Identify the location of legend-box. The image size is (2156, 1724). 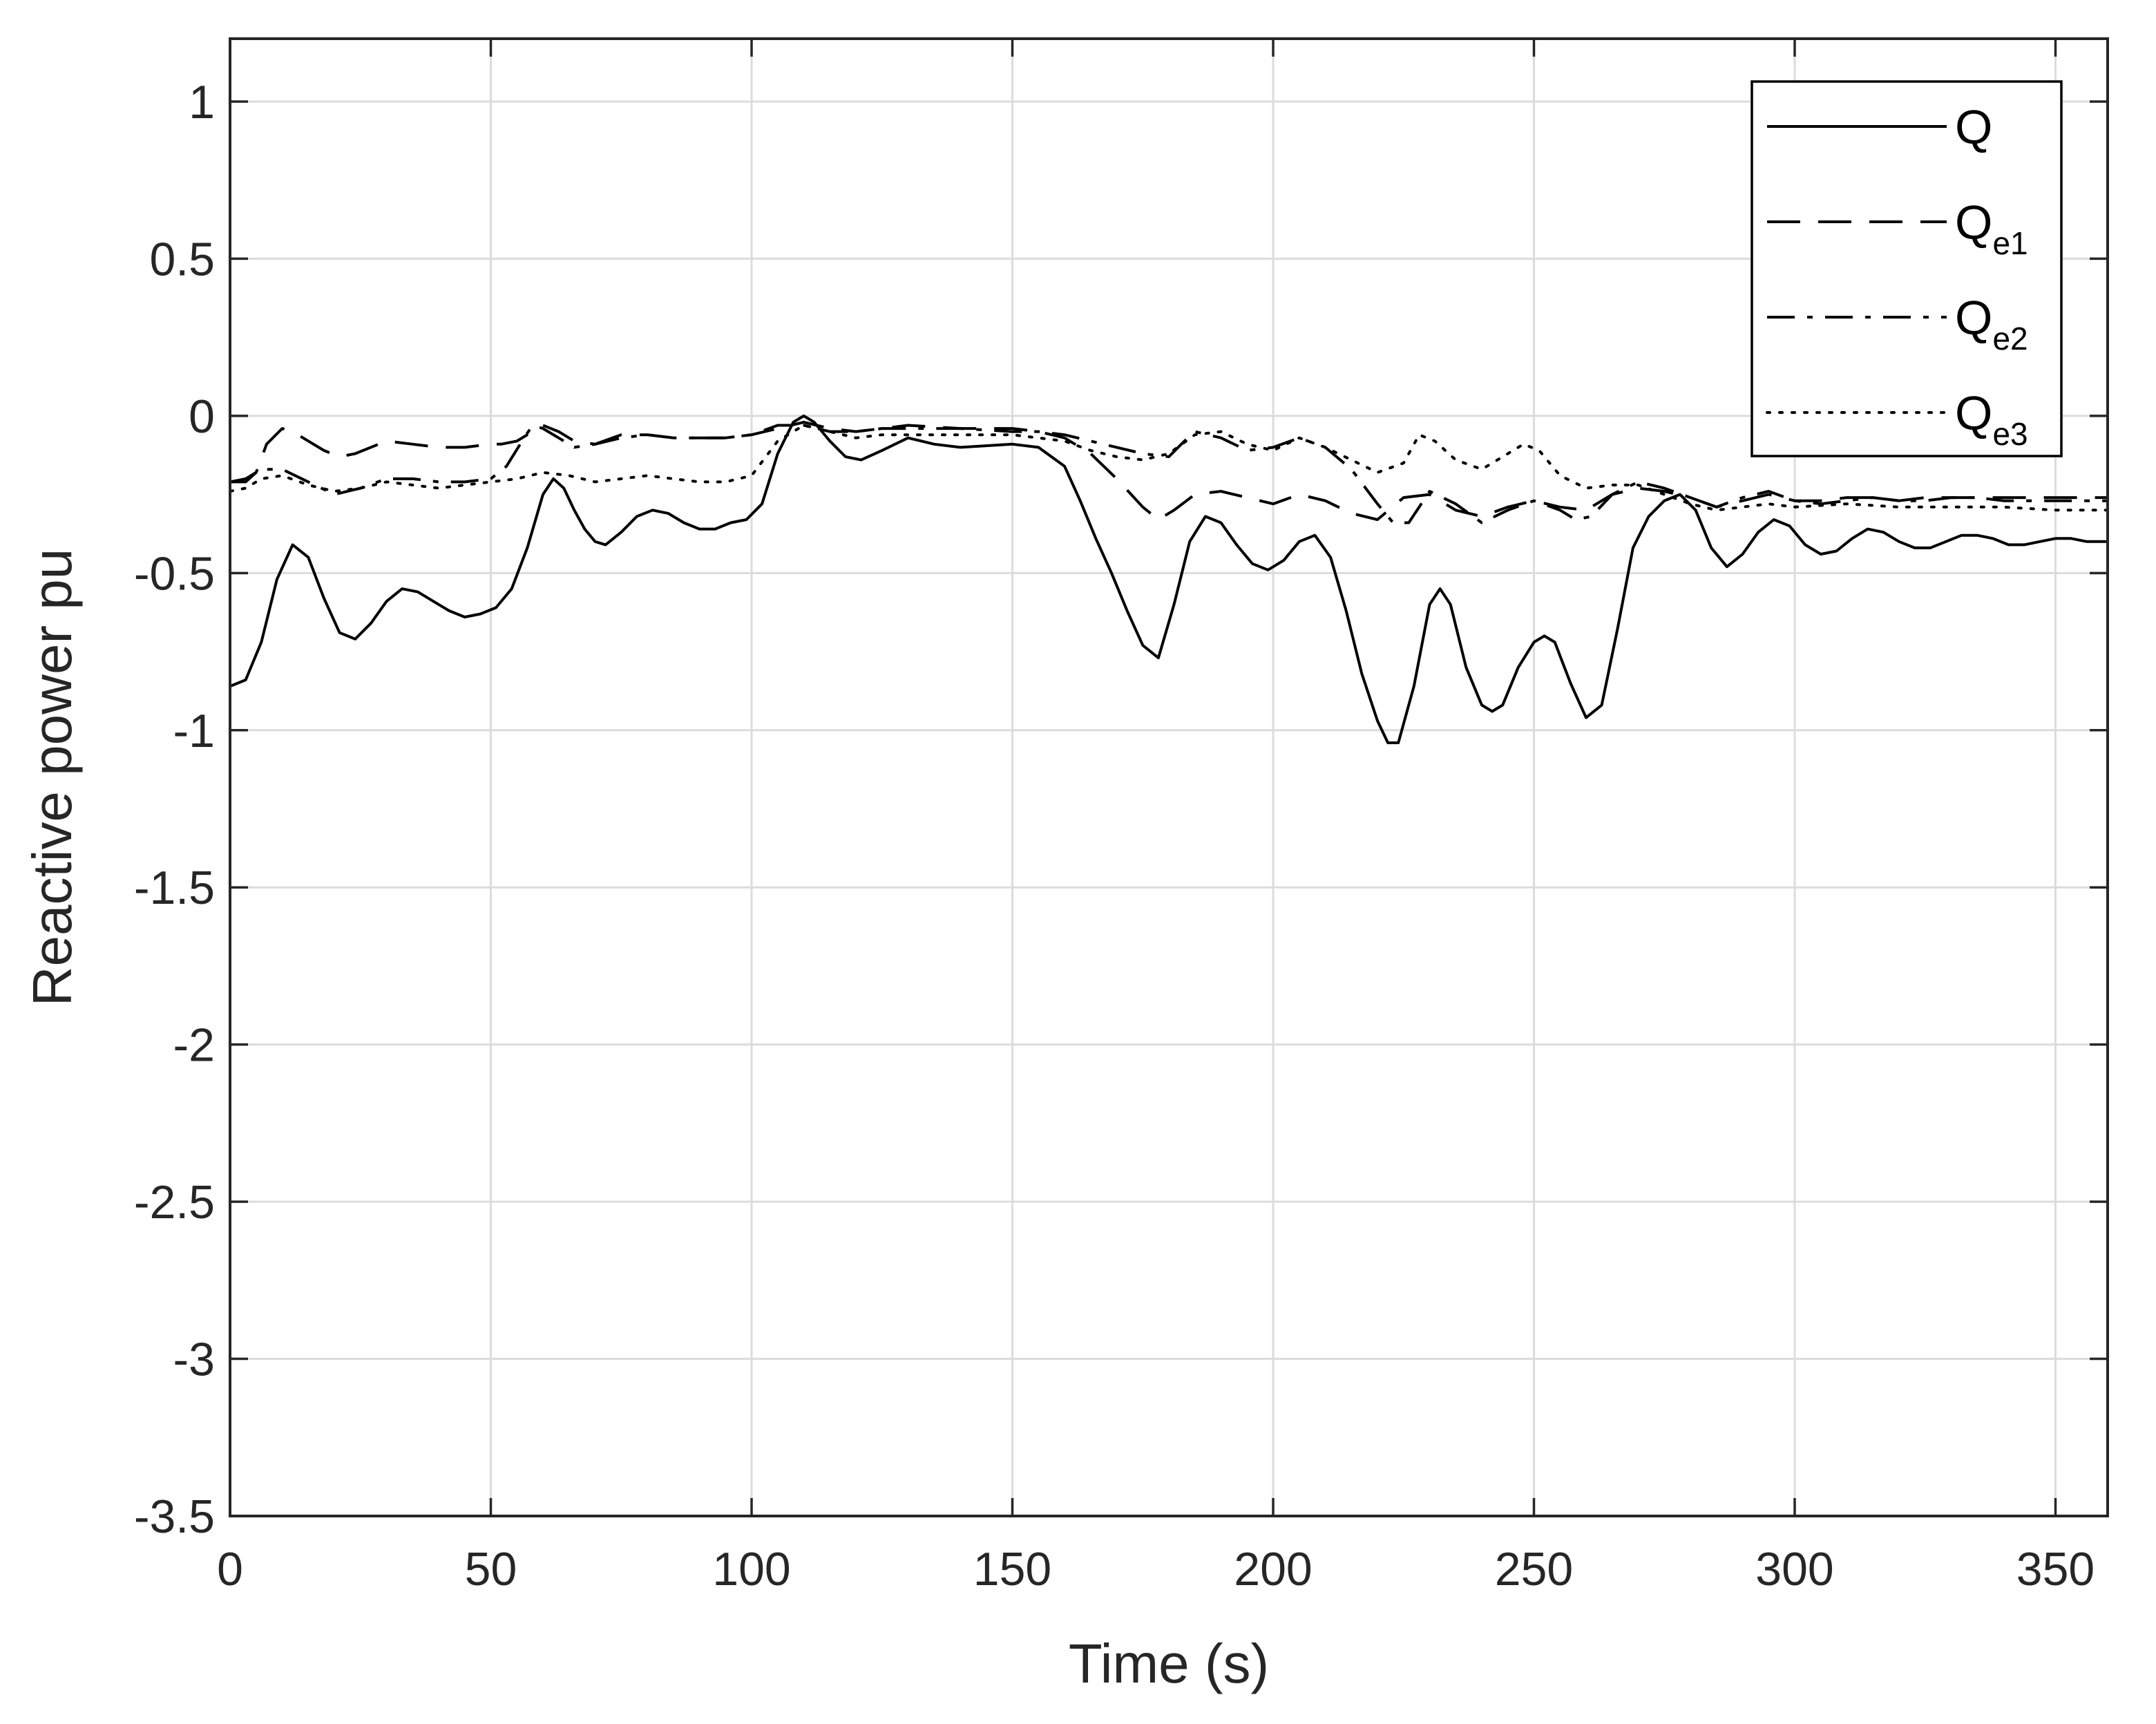
(1906, 268).